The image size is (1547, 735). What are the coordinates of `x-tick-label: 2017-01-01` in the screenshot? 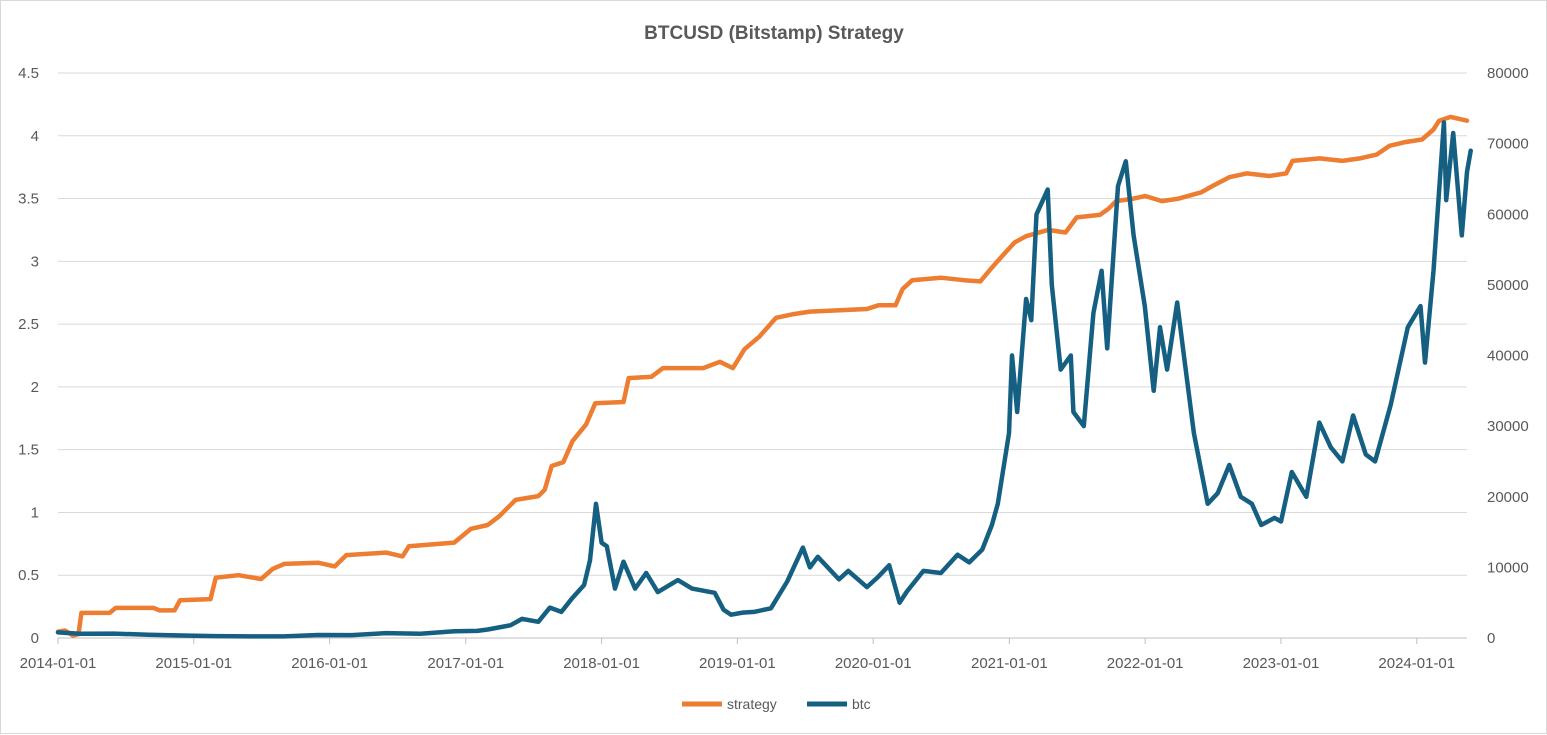 It's located at (465, 663).